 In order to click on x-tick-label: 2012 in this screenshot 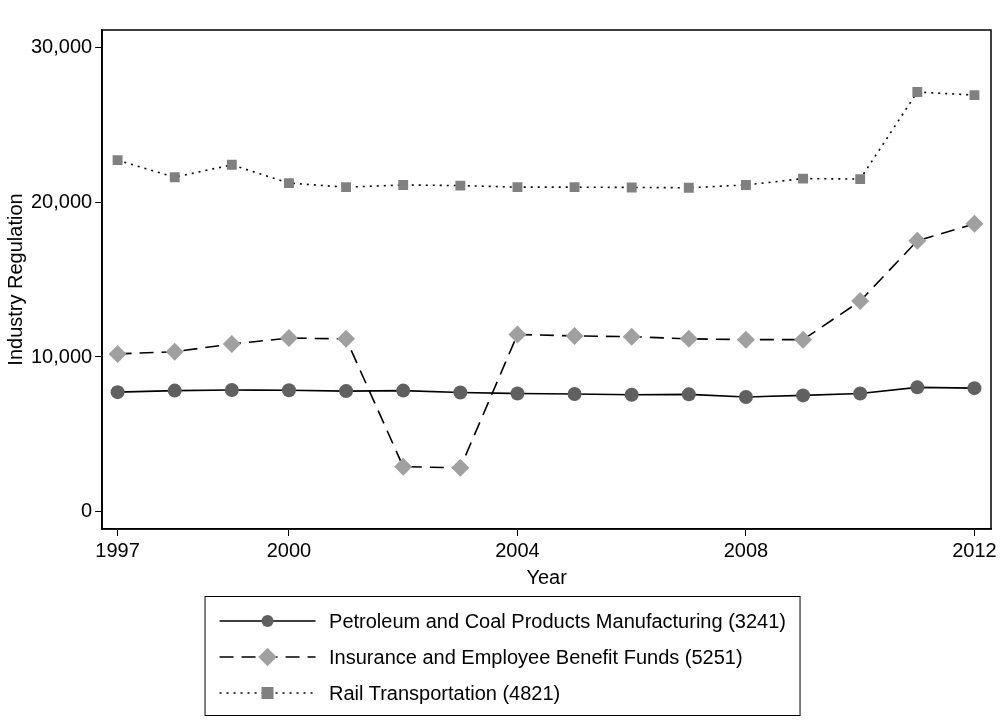, I will do `click(974, 549)`.